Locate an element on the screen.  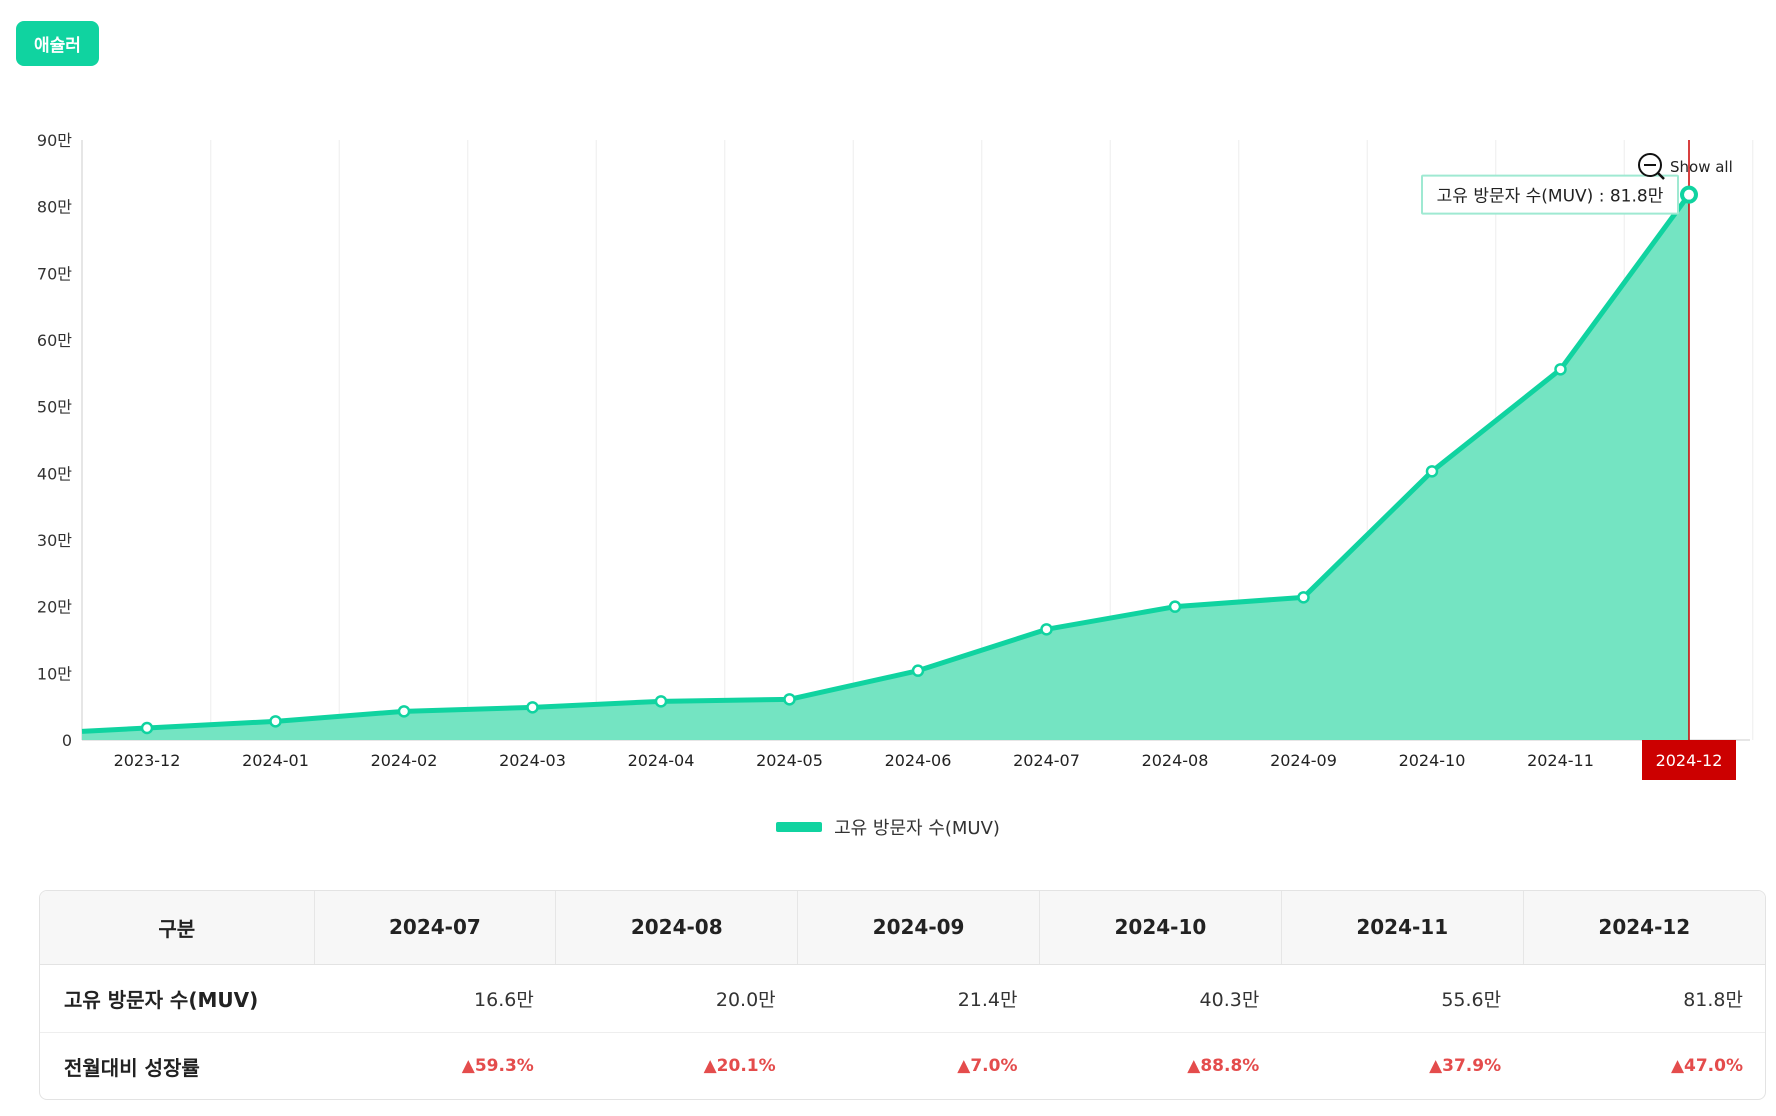
y-tick-label: 50만 is located at coordinates (54, 407).